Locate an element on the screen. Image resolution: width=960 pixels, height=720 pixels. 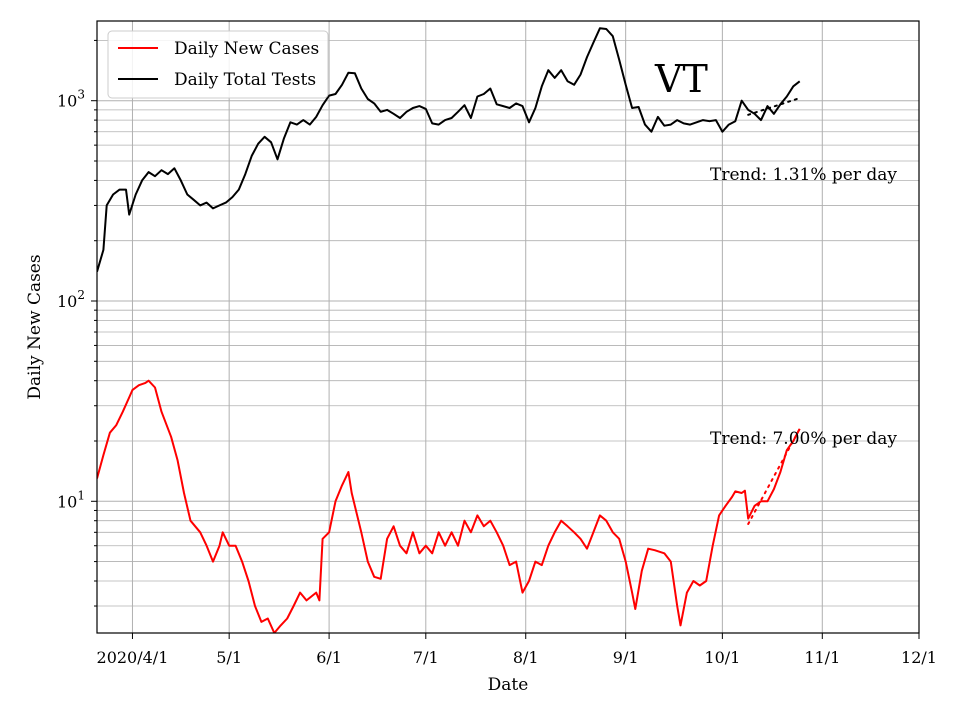
legend: Daily New Cases Daily Total Tests is located at coordinates (218, 64).